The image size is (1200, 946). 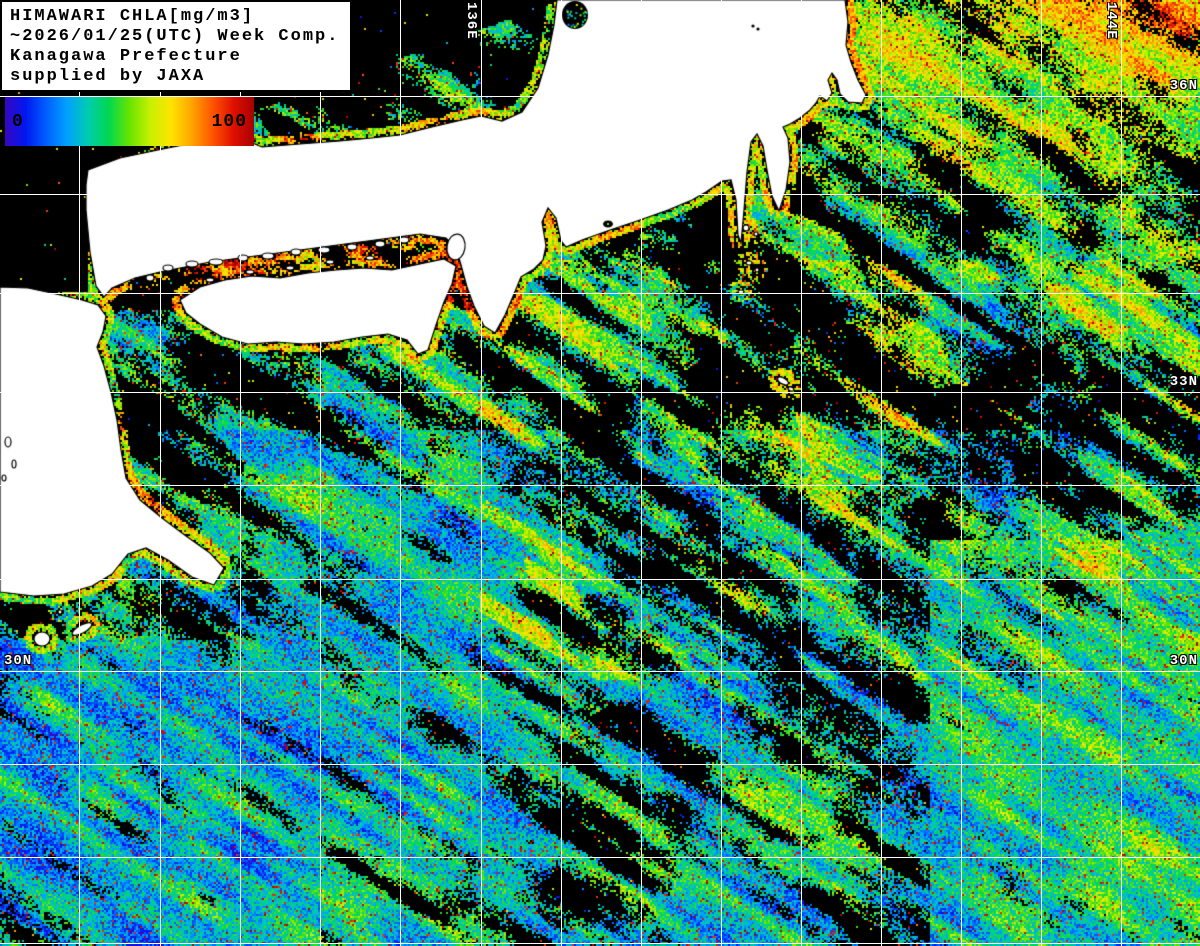 What do you see at coordinates (18, 121) in the screenshot?
I see `colorbar-min-label: 0` at bounding box center [18, 121].